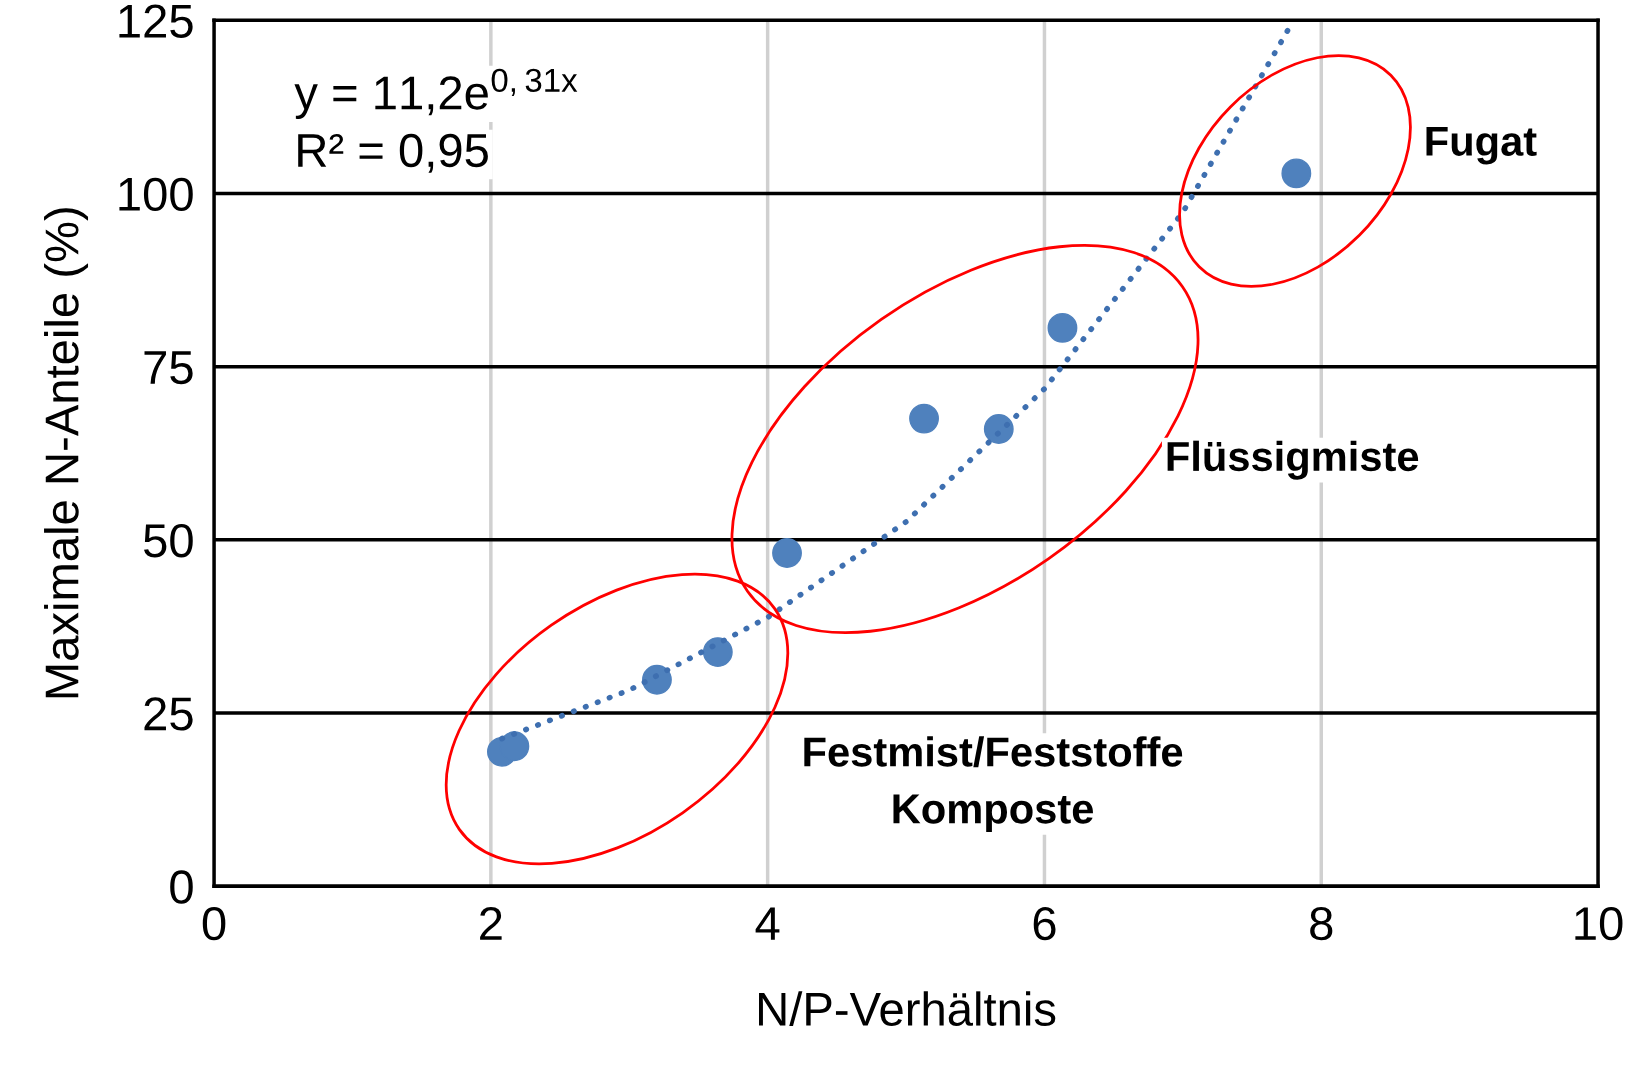  I want to click on x-axis-title: N/P-Verhältnis, so click(907, 1009).